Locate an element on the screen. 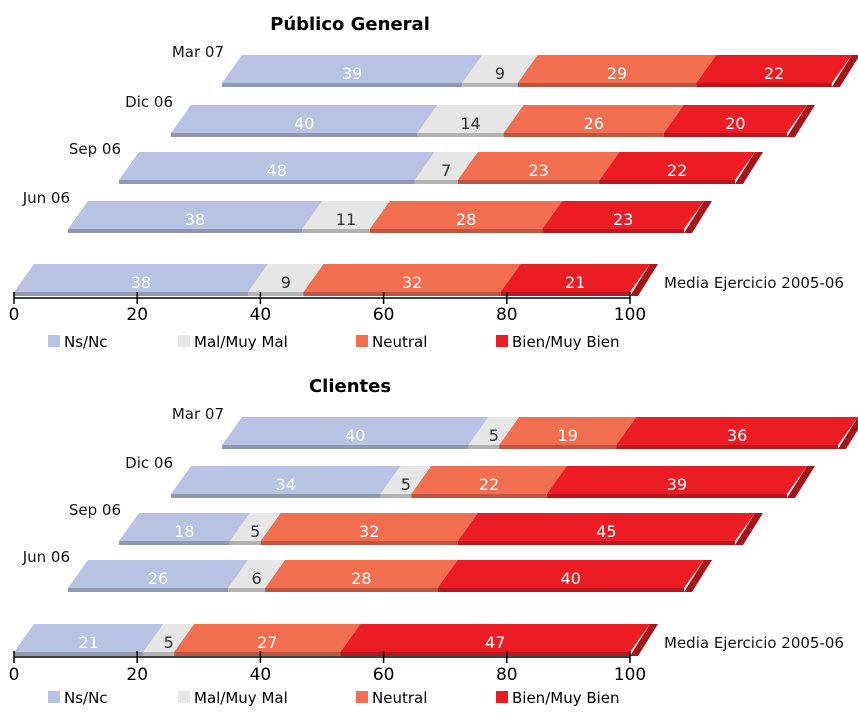  x-tick-label: 100 is located at coordinates (630, 315).